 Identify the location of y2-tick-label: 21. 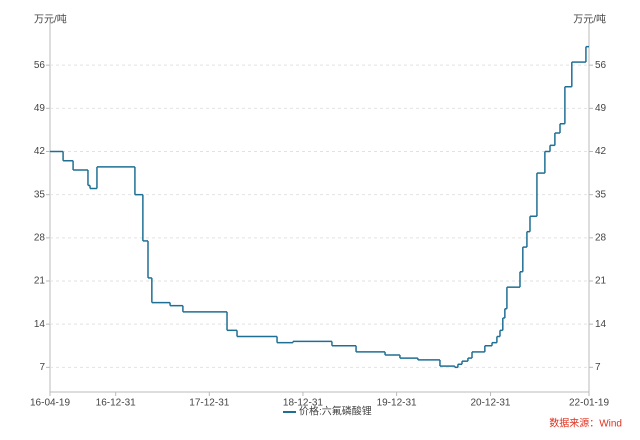
(601, 281).